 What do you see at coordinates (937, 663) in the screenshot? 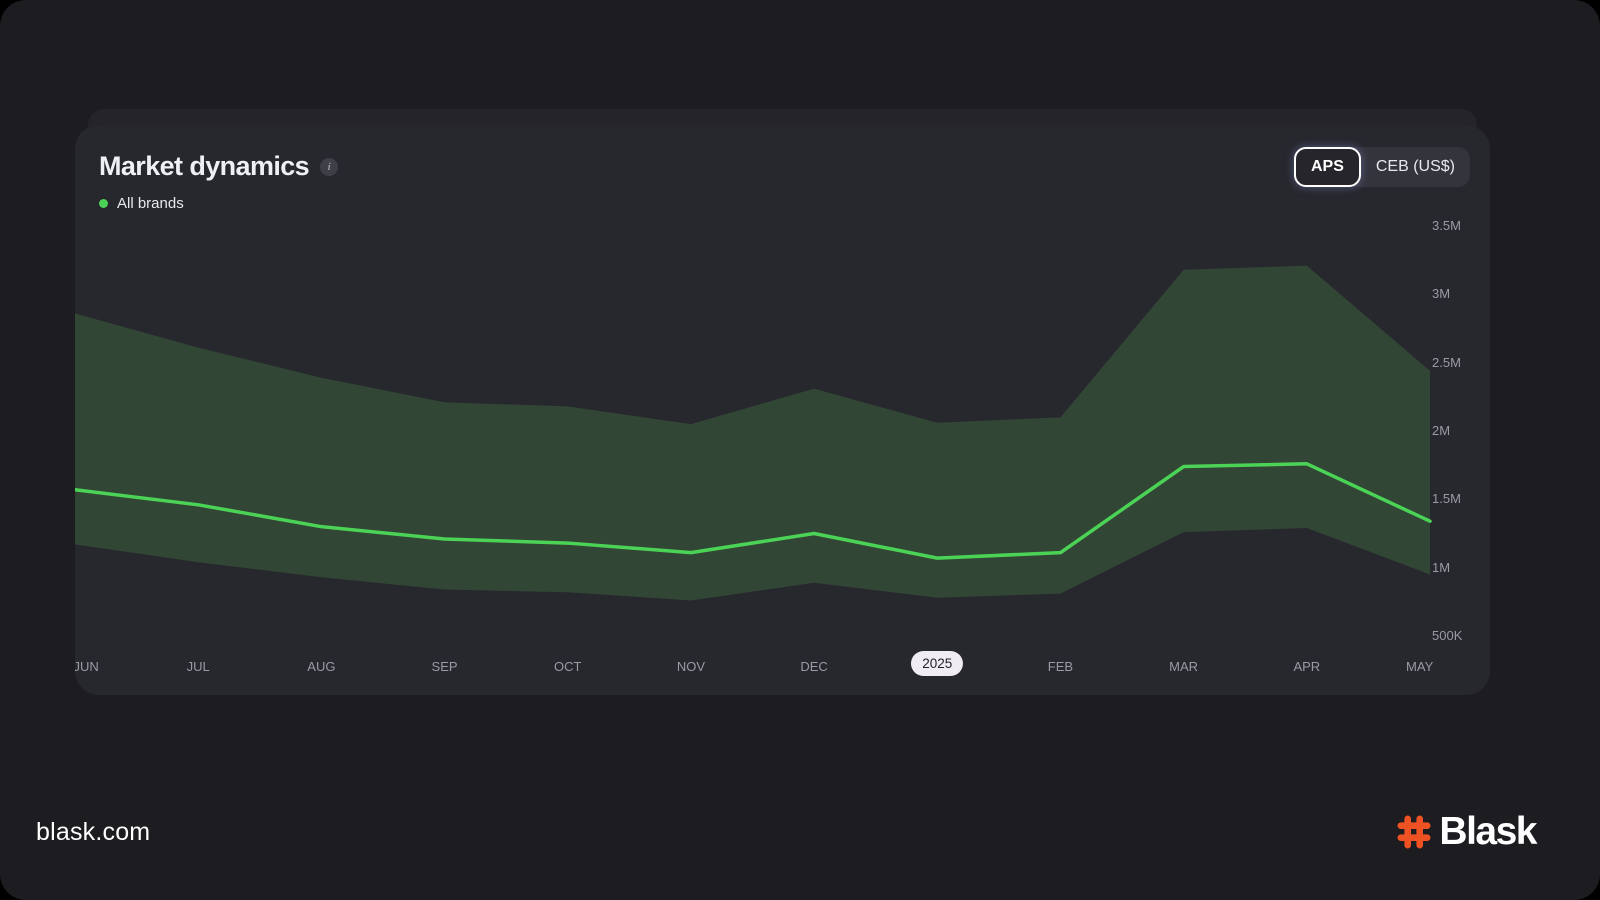
I see `x-axis-label-highlighted: 2025` at bounding box center [937, 663].